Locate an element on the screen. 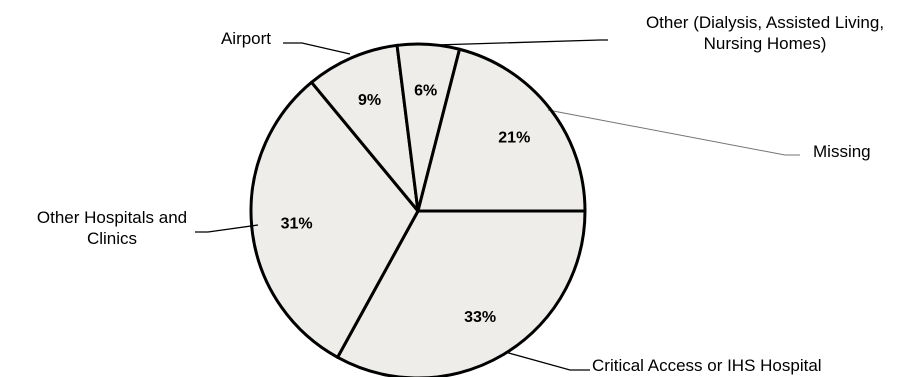 This screenshot has height=377, width=924. leader-line-other-dialysis-assisted-living-nursing-homes is located at coordinates (521, 42).